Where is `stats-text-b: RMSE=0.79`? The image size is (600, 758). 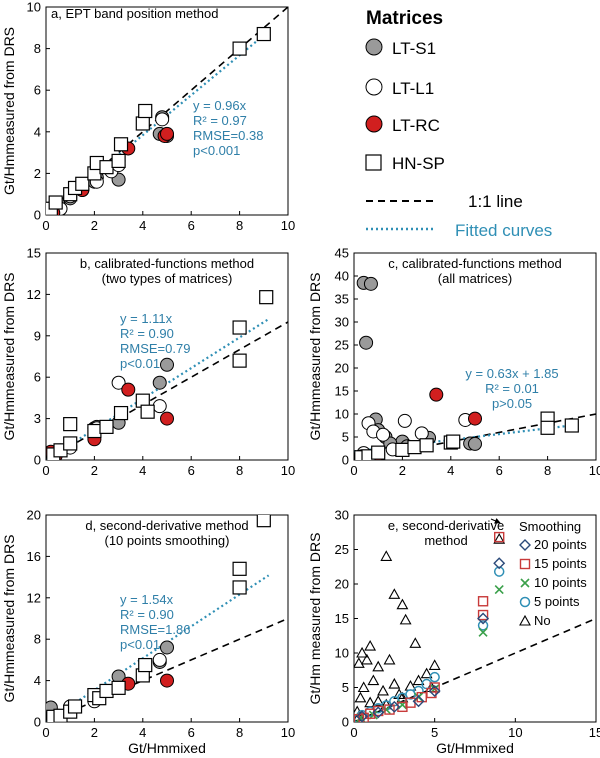 stats-text-b: RMSE=0.79 is located at coordinates (155, 348).